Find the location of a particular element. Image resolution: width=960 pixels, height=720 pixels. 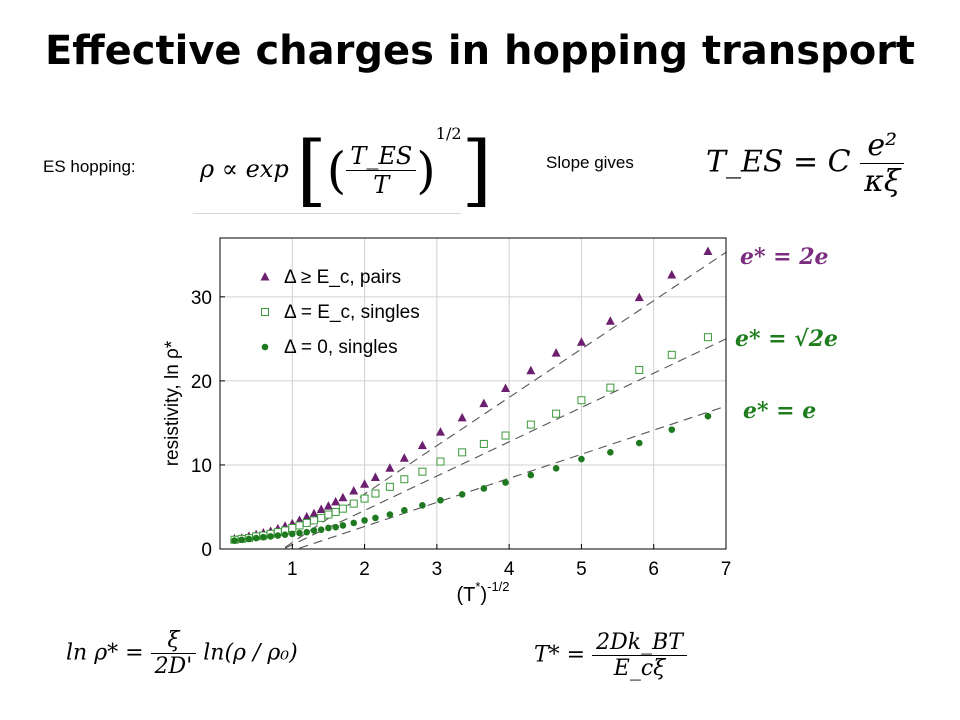

tstar-fraction: 2Dk_BT E_cξ is located at coordinates (639, 655).